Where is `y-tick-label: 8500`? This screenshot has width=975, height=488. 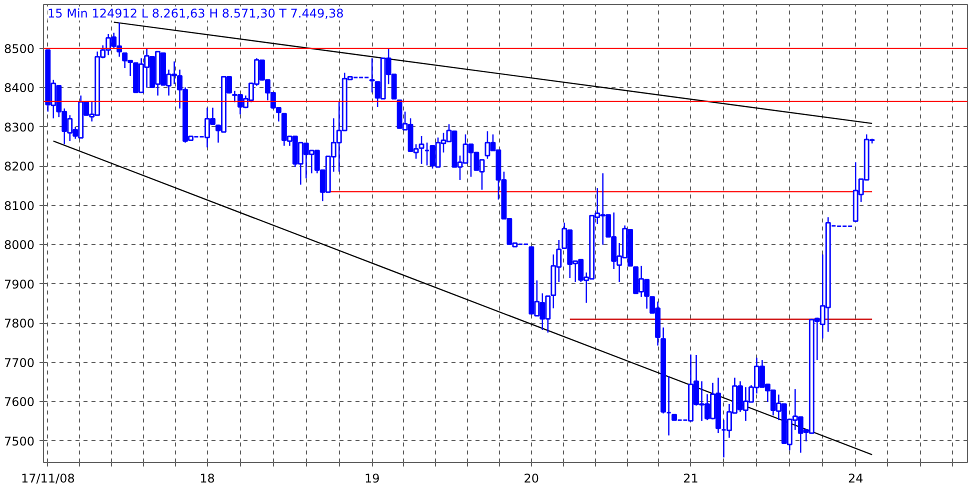
y-tick-label: 8500 is located at coordinates (19, 49).